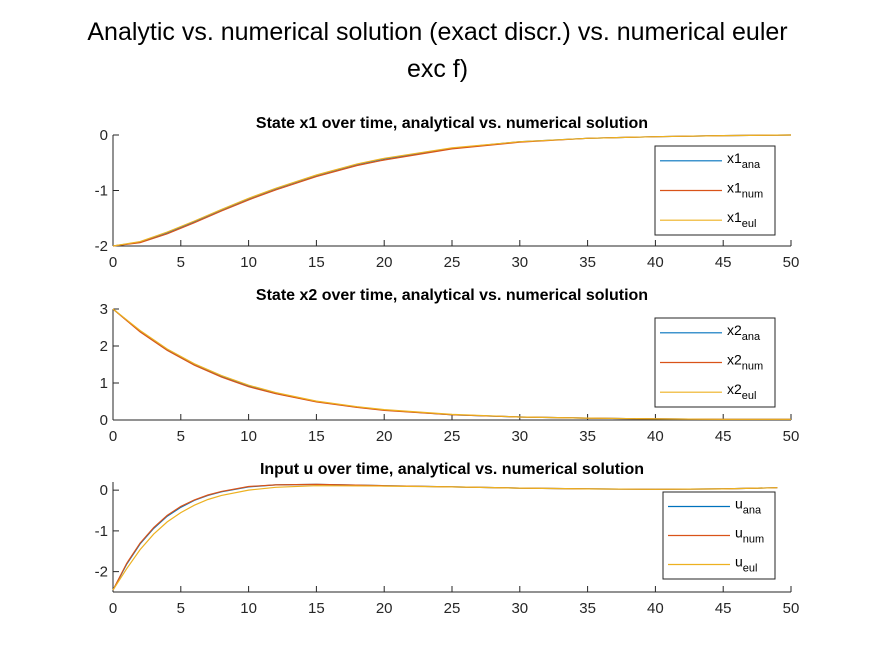 This screenshot has height=656, width=875. What do you see at coordinates (104, 383) in the screenshot?
I see `y-tick-label: 1` at bounding box center [104, 383].